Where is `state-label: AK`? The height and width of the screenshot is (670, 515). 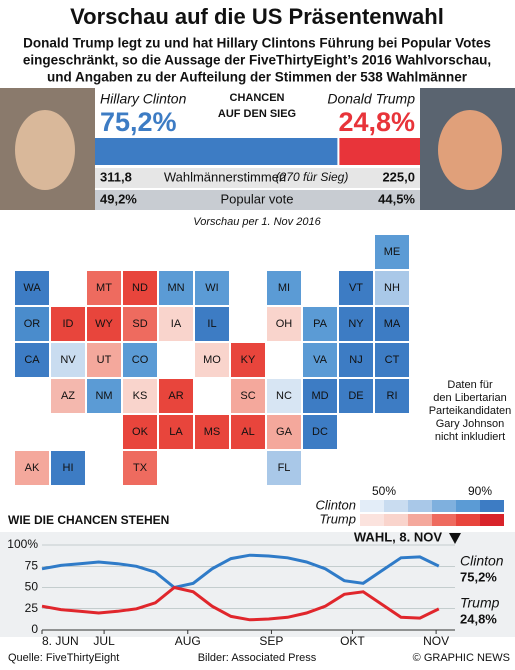 state-label: AK is located at coordinates (32, 468).